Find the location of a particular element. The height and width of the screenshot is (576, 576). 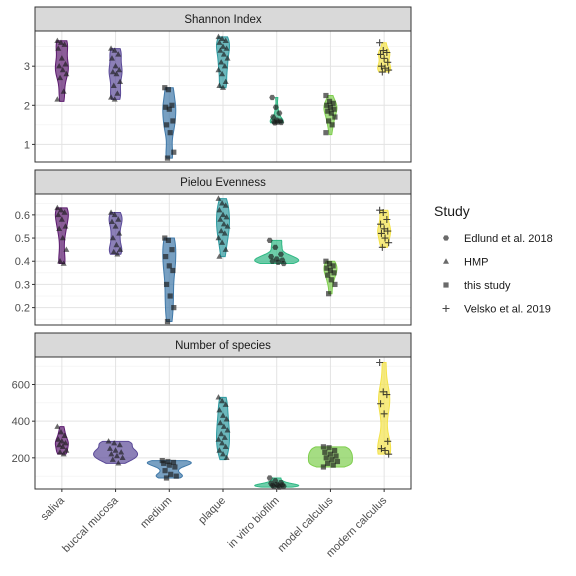

x-tick-label: in vitro biofilm is located at coordinates (254, 523).